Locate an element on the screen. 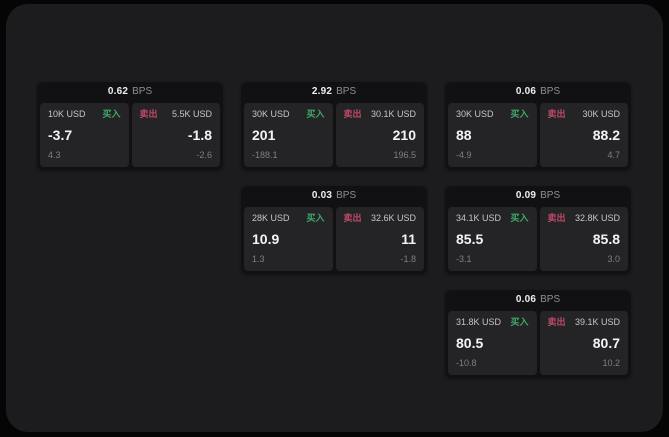 The image size is (669, 437). bps-header: 0.09 BPS is located at coordinates (538, 195).